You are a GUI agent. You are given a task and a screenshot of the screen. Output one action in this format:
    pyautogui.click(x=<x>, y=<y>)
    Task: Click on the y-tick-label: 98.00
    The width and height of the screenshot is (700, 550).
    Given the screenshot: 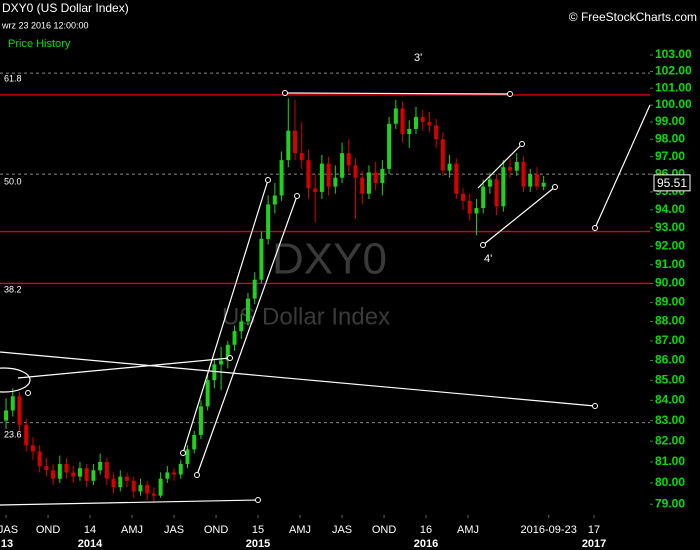 What is the action you would take?
    pyautogui.click(x=670, y=138)
    